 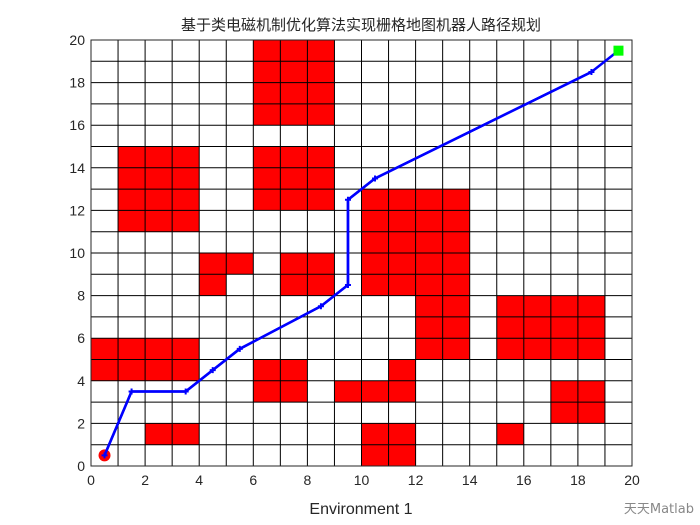 I want to click on x-tick-label: 2, so click(x=145, y=480).